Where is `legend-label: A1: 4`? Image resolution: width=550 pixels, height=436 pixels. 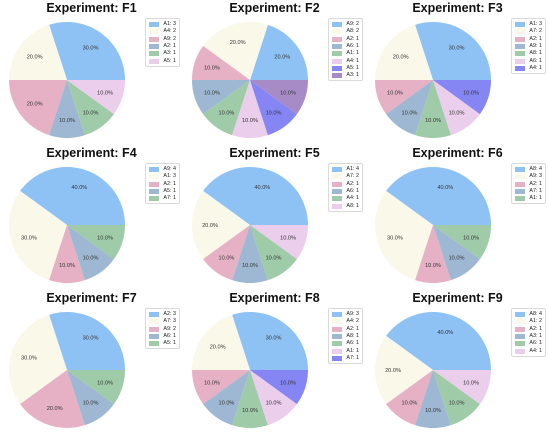 legend-label: A1: 4 is located at coordinates (352, 169).